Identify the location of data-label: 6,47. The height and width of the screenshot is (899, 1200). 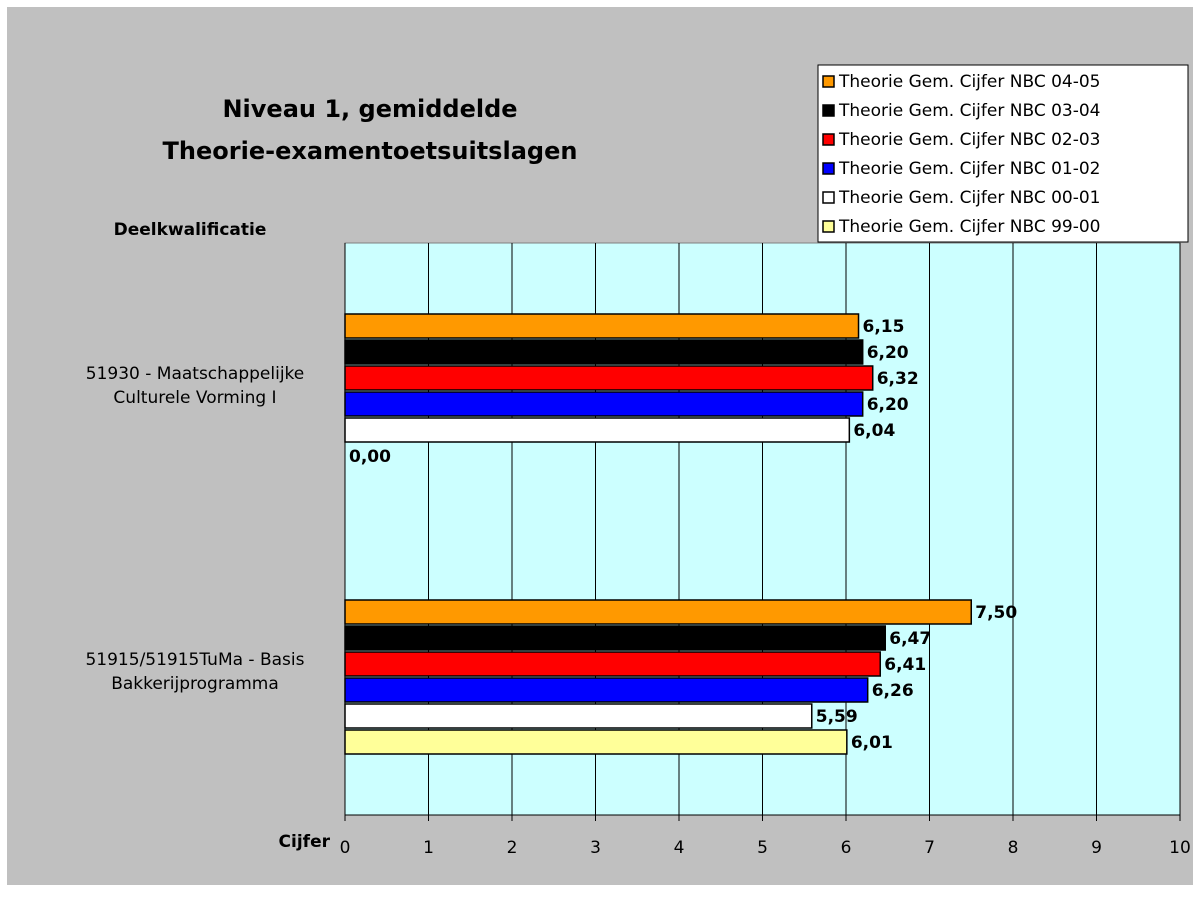
(910, 639).